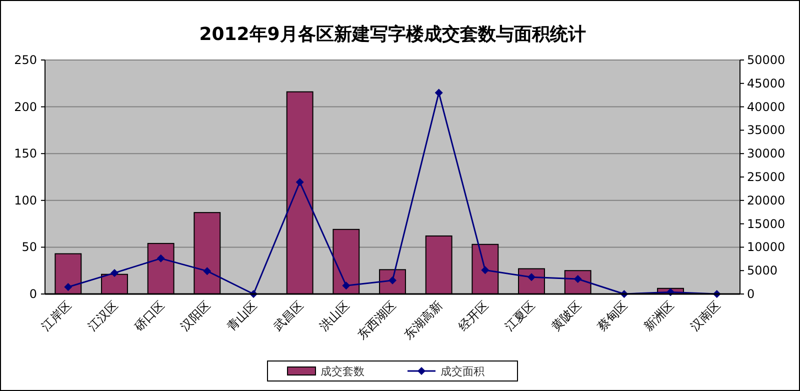 The height and width of the screenshot is (391, 800). I want to click on chart-title: 2012年9月各区新建写字楼成交套数与面积统计, so click(392, 34).